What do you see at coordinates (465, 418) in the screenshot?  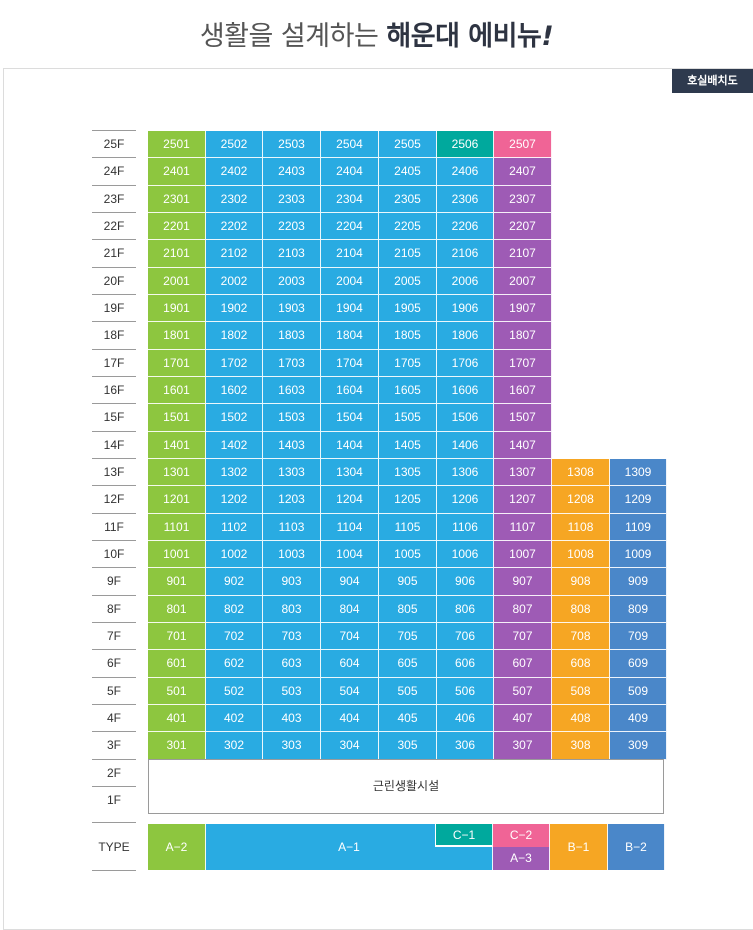 I see `unit-cell: 1506` at bounding box center [465, 418].